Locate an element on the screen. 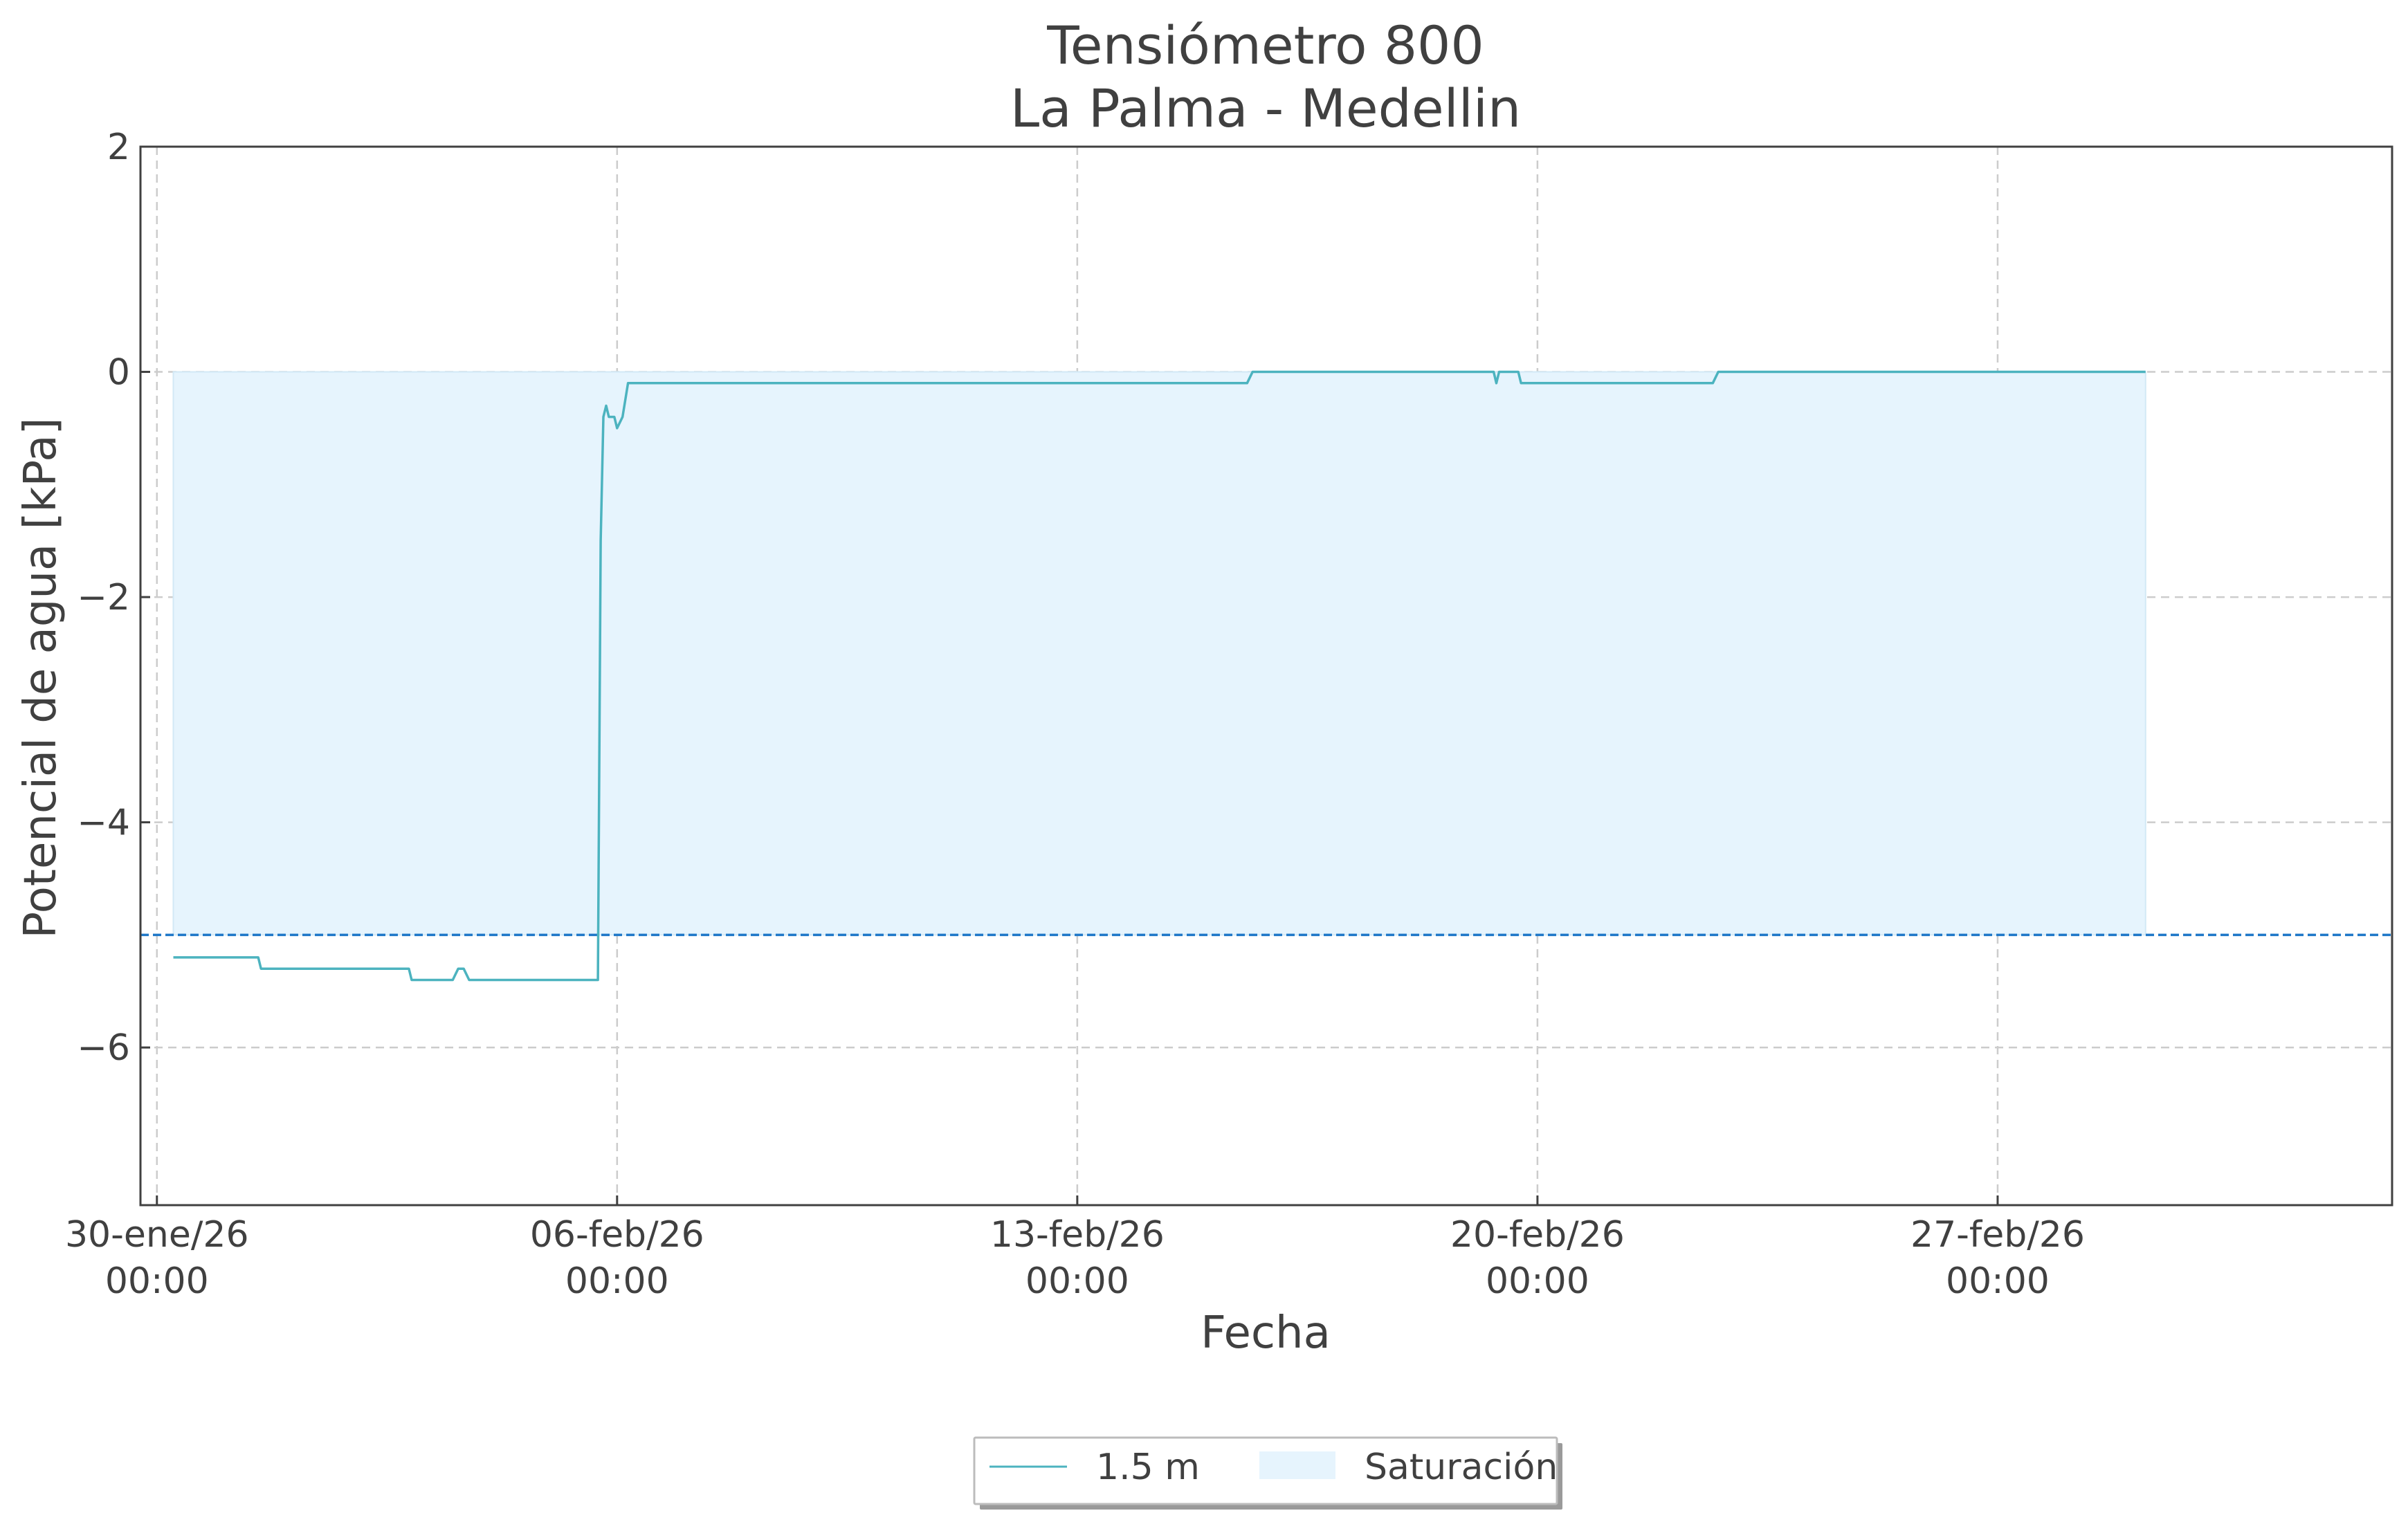 The height and width of the screenshot is (1522, 2408). y-axis-label: Potencial de agua [kPa] is located at coordinates (40, 677).